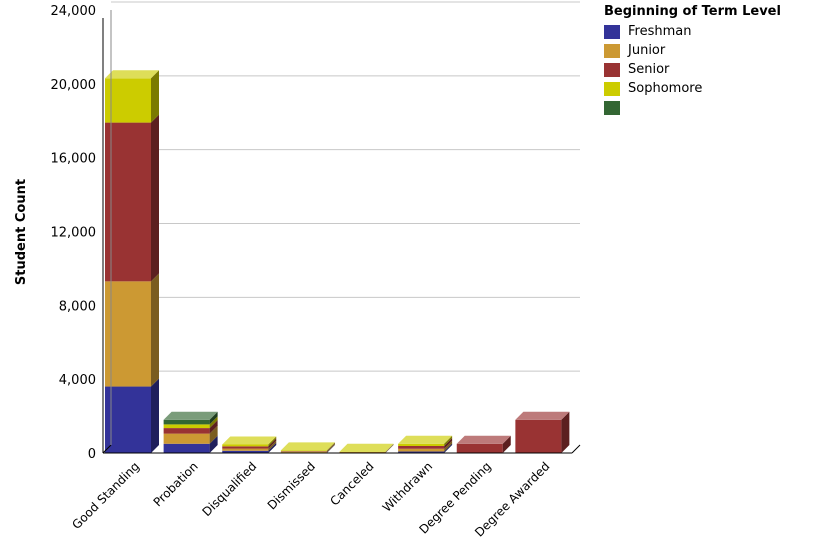 This screenshot has height=559, width=840. I want to click on x-tick-label: Dismissed, so click(291, 485).